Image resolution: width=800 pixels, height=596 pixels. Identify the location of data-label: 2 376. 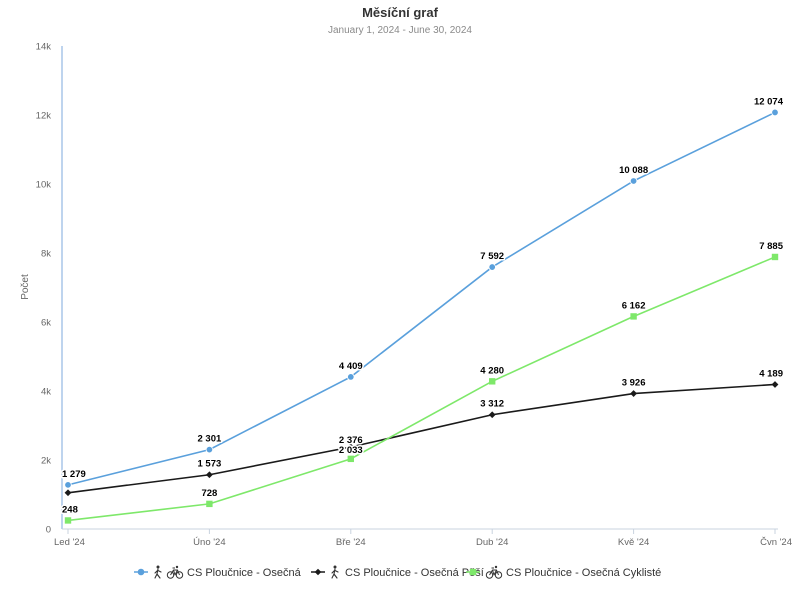
(351, 440).